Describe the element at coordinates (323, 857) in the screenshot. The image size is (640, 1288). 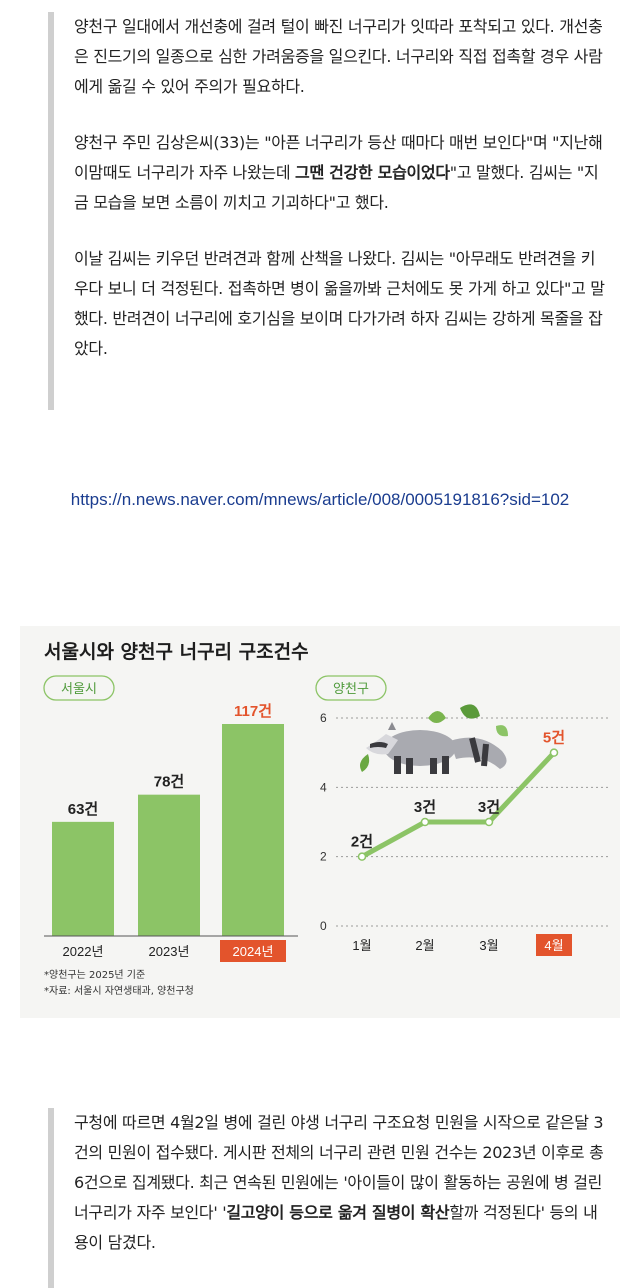
I see `y-tick-label: 2` at that location.